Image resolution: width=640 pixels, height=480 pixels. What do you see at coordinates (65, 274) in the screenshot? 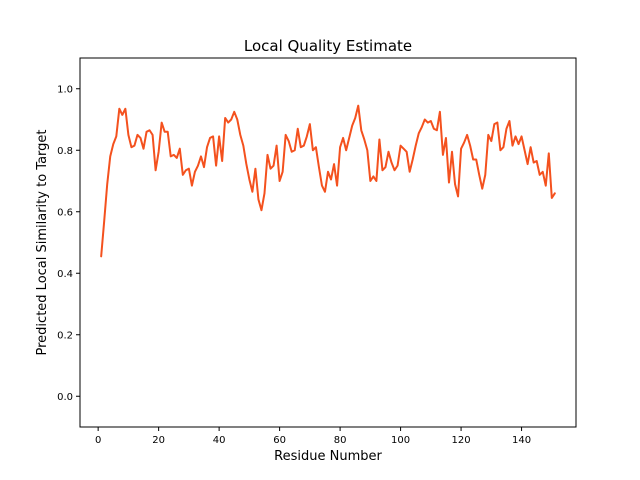
I see `y-tick-label: 0.4` at bounding box center [65, 274].